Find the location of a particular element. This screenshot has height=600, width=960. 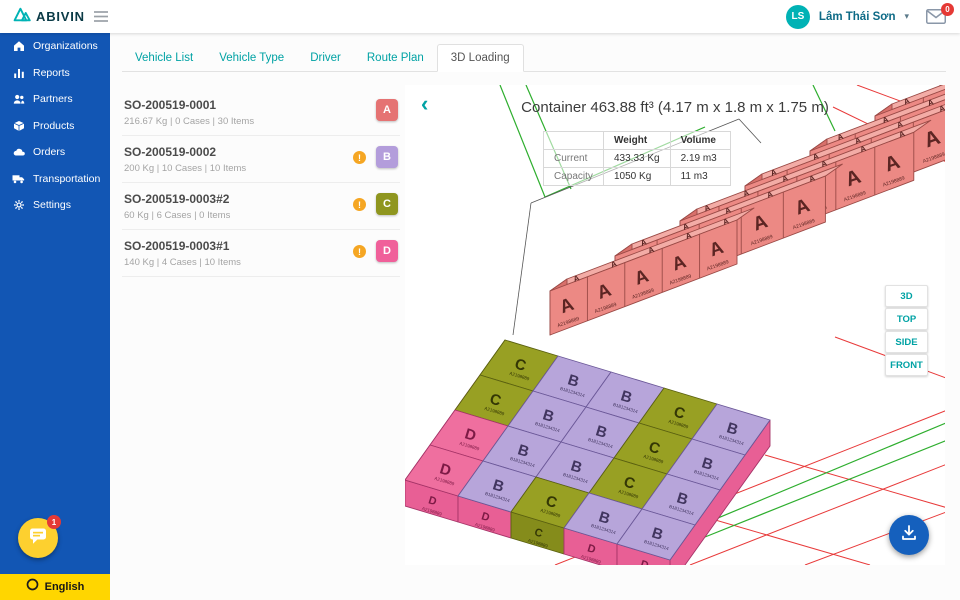

download-button is located at coordinates (909, 535).